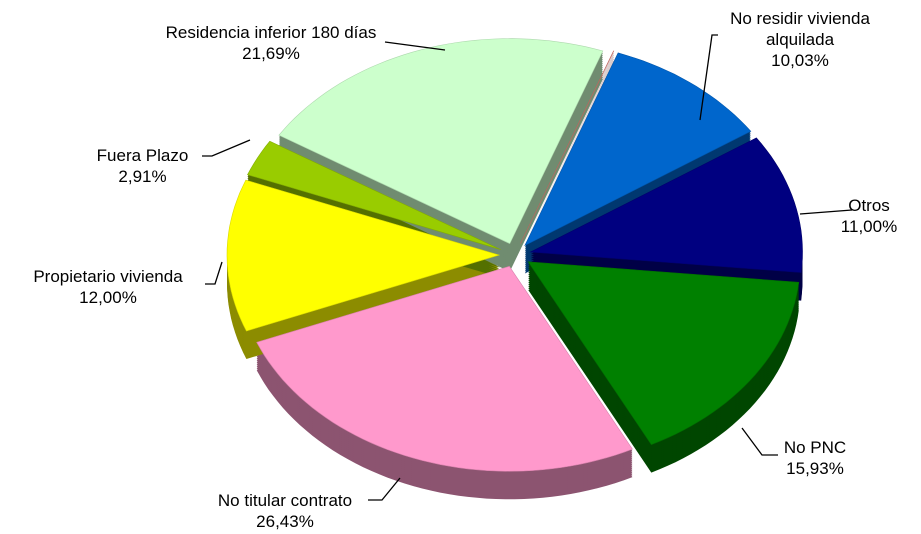 This screenshot has height=534, width=921. What do you see at coordinates (869, 216) in the screenshot?
I see `data-label: Otros 11,00%` at bounding box center [869, 216].